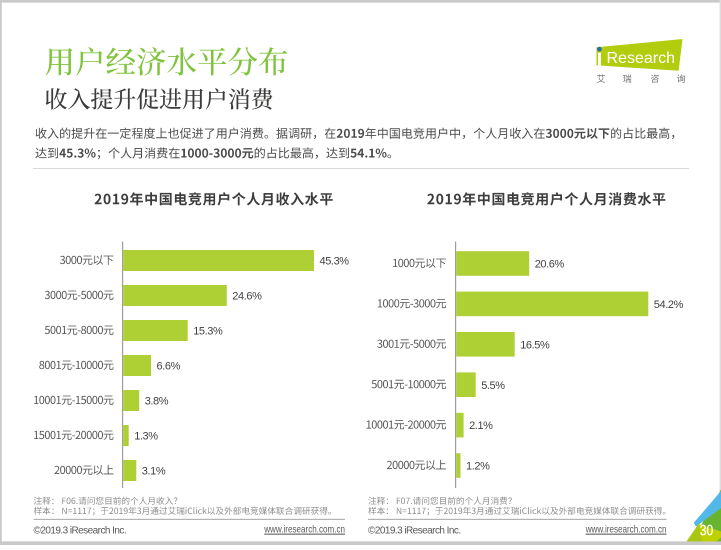 The width and height of the screenshot is (721, 550). Describe the element at coordinates (493, 386) in the screenshot. I see `svg-text: 5.5%` at that location.